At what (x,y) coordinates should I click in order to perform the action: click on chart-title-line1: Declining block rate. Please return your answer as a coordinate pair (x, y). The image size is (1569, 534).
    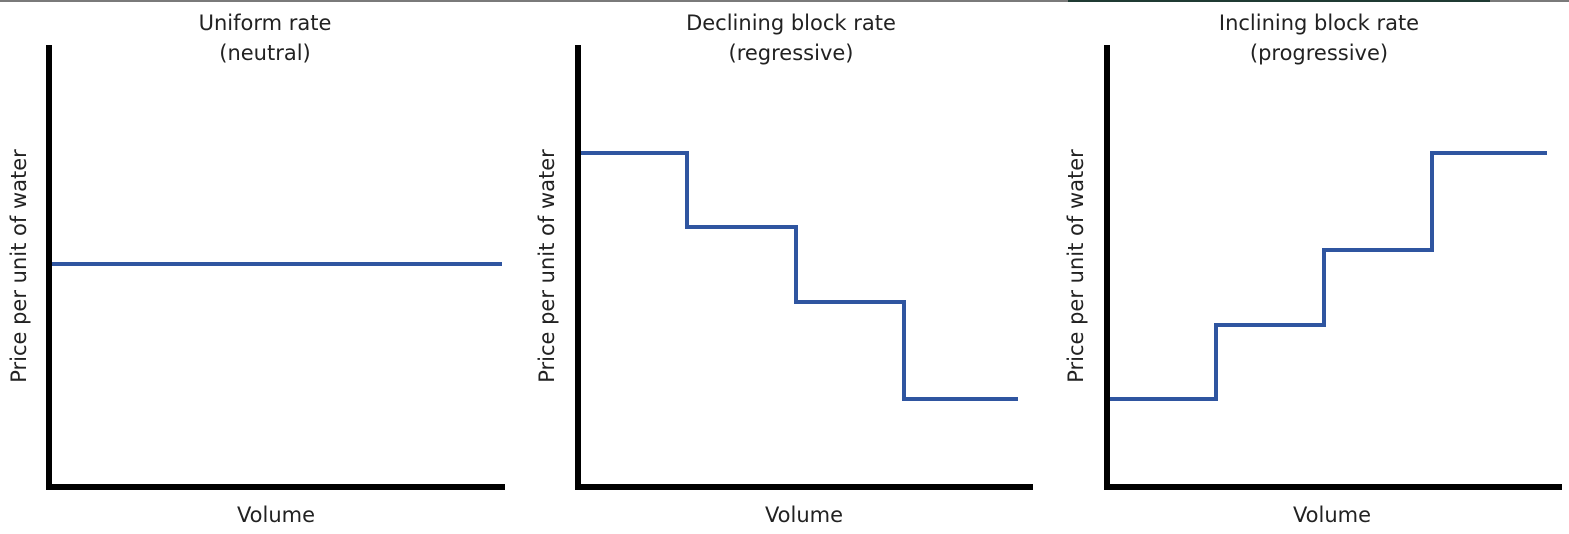
    Looking at the image, I should click on (791, 23).